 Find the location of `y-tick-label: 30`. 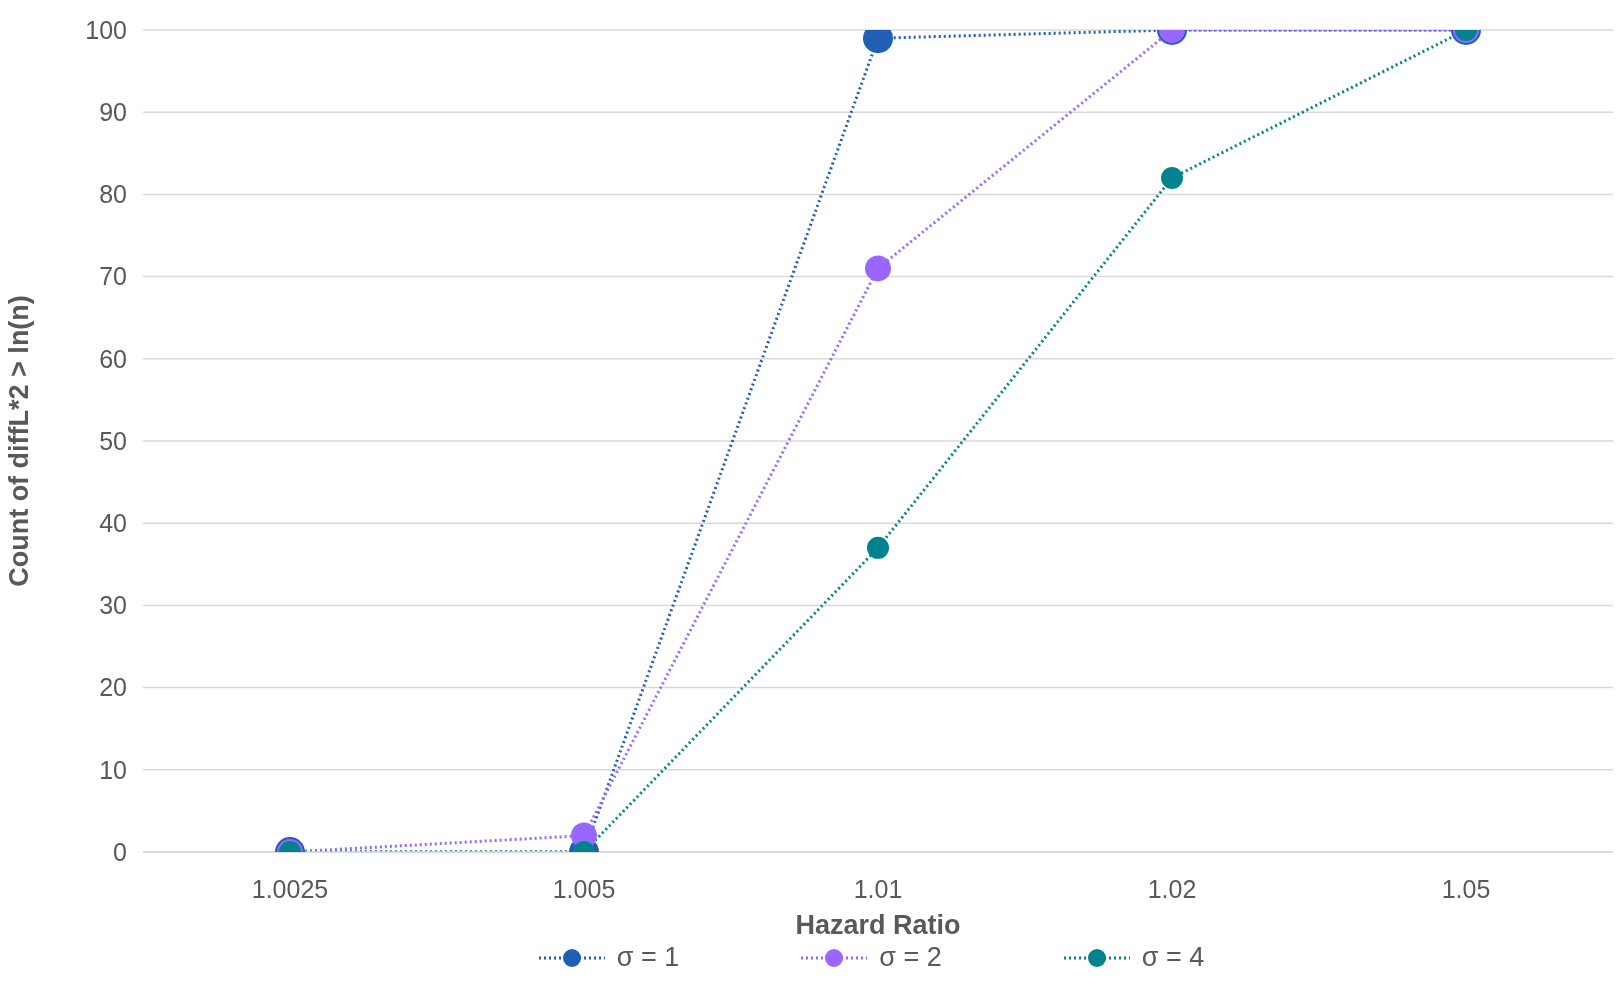

y-tick-label: 30 is located at coordinates (113, 605).